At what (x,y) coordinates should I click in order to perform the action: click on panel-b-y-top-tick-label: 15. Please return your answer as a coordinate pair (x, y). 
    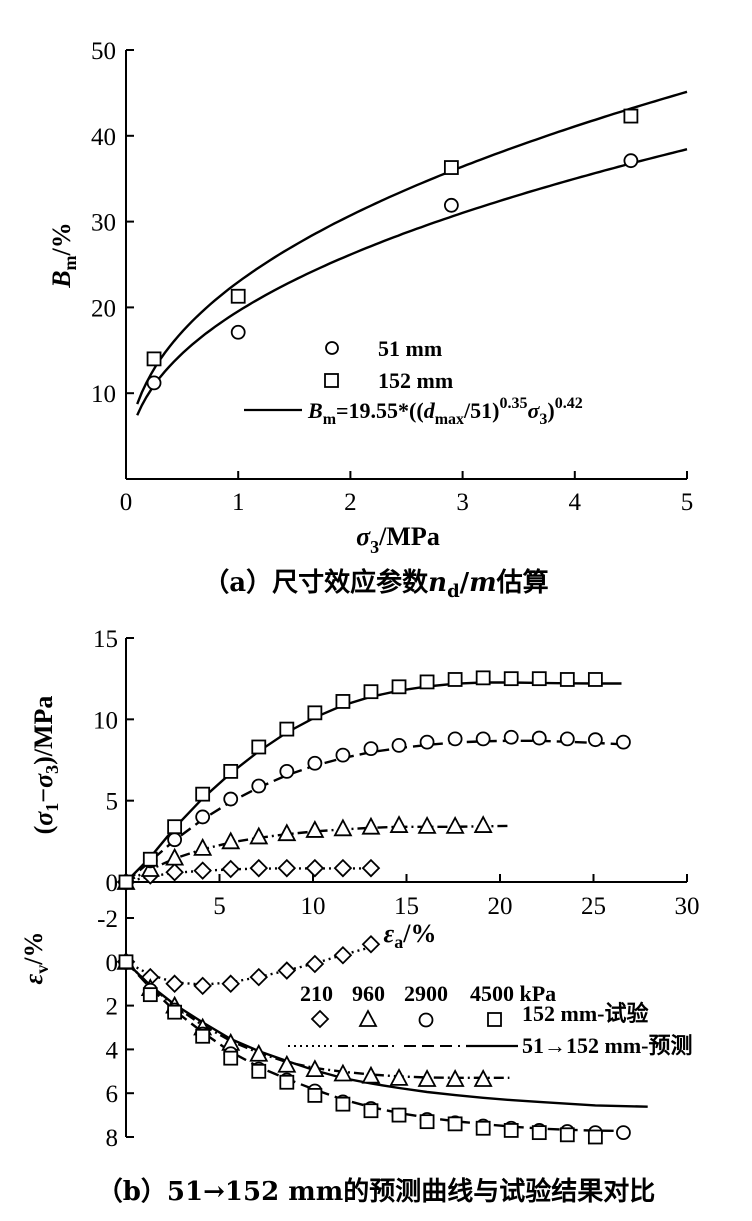
    Looking at the image, I should click on (105, 639).